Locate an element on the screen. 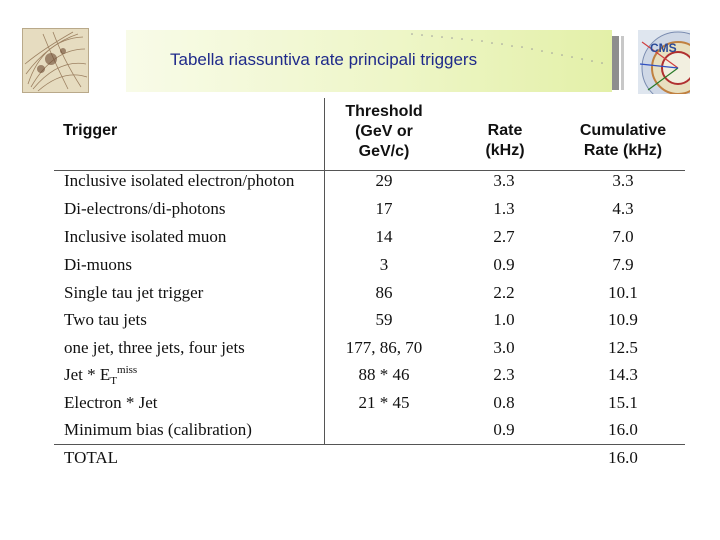  header-cumulative-line1: Cumulative is located at coordinates (623, 130).